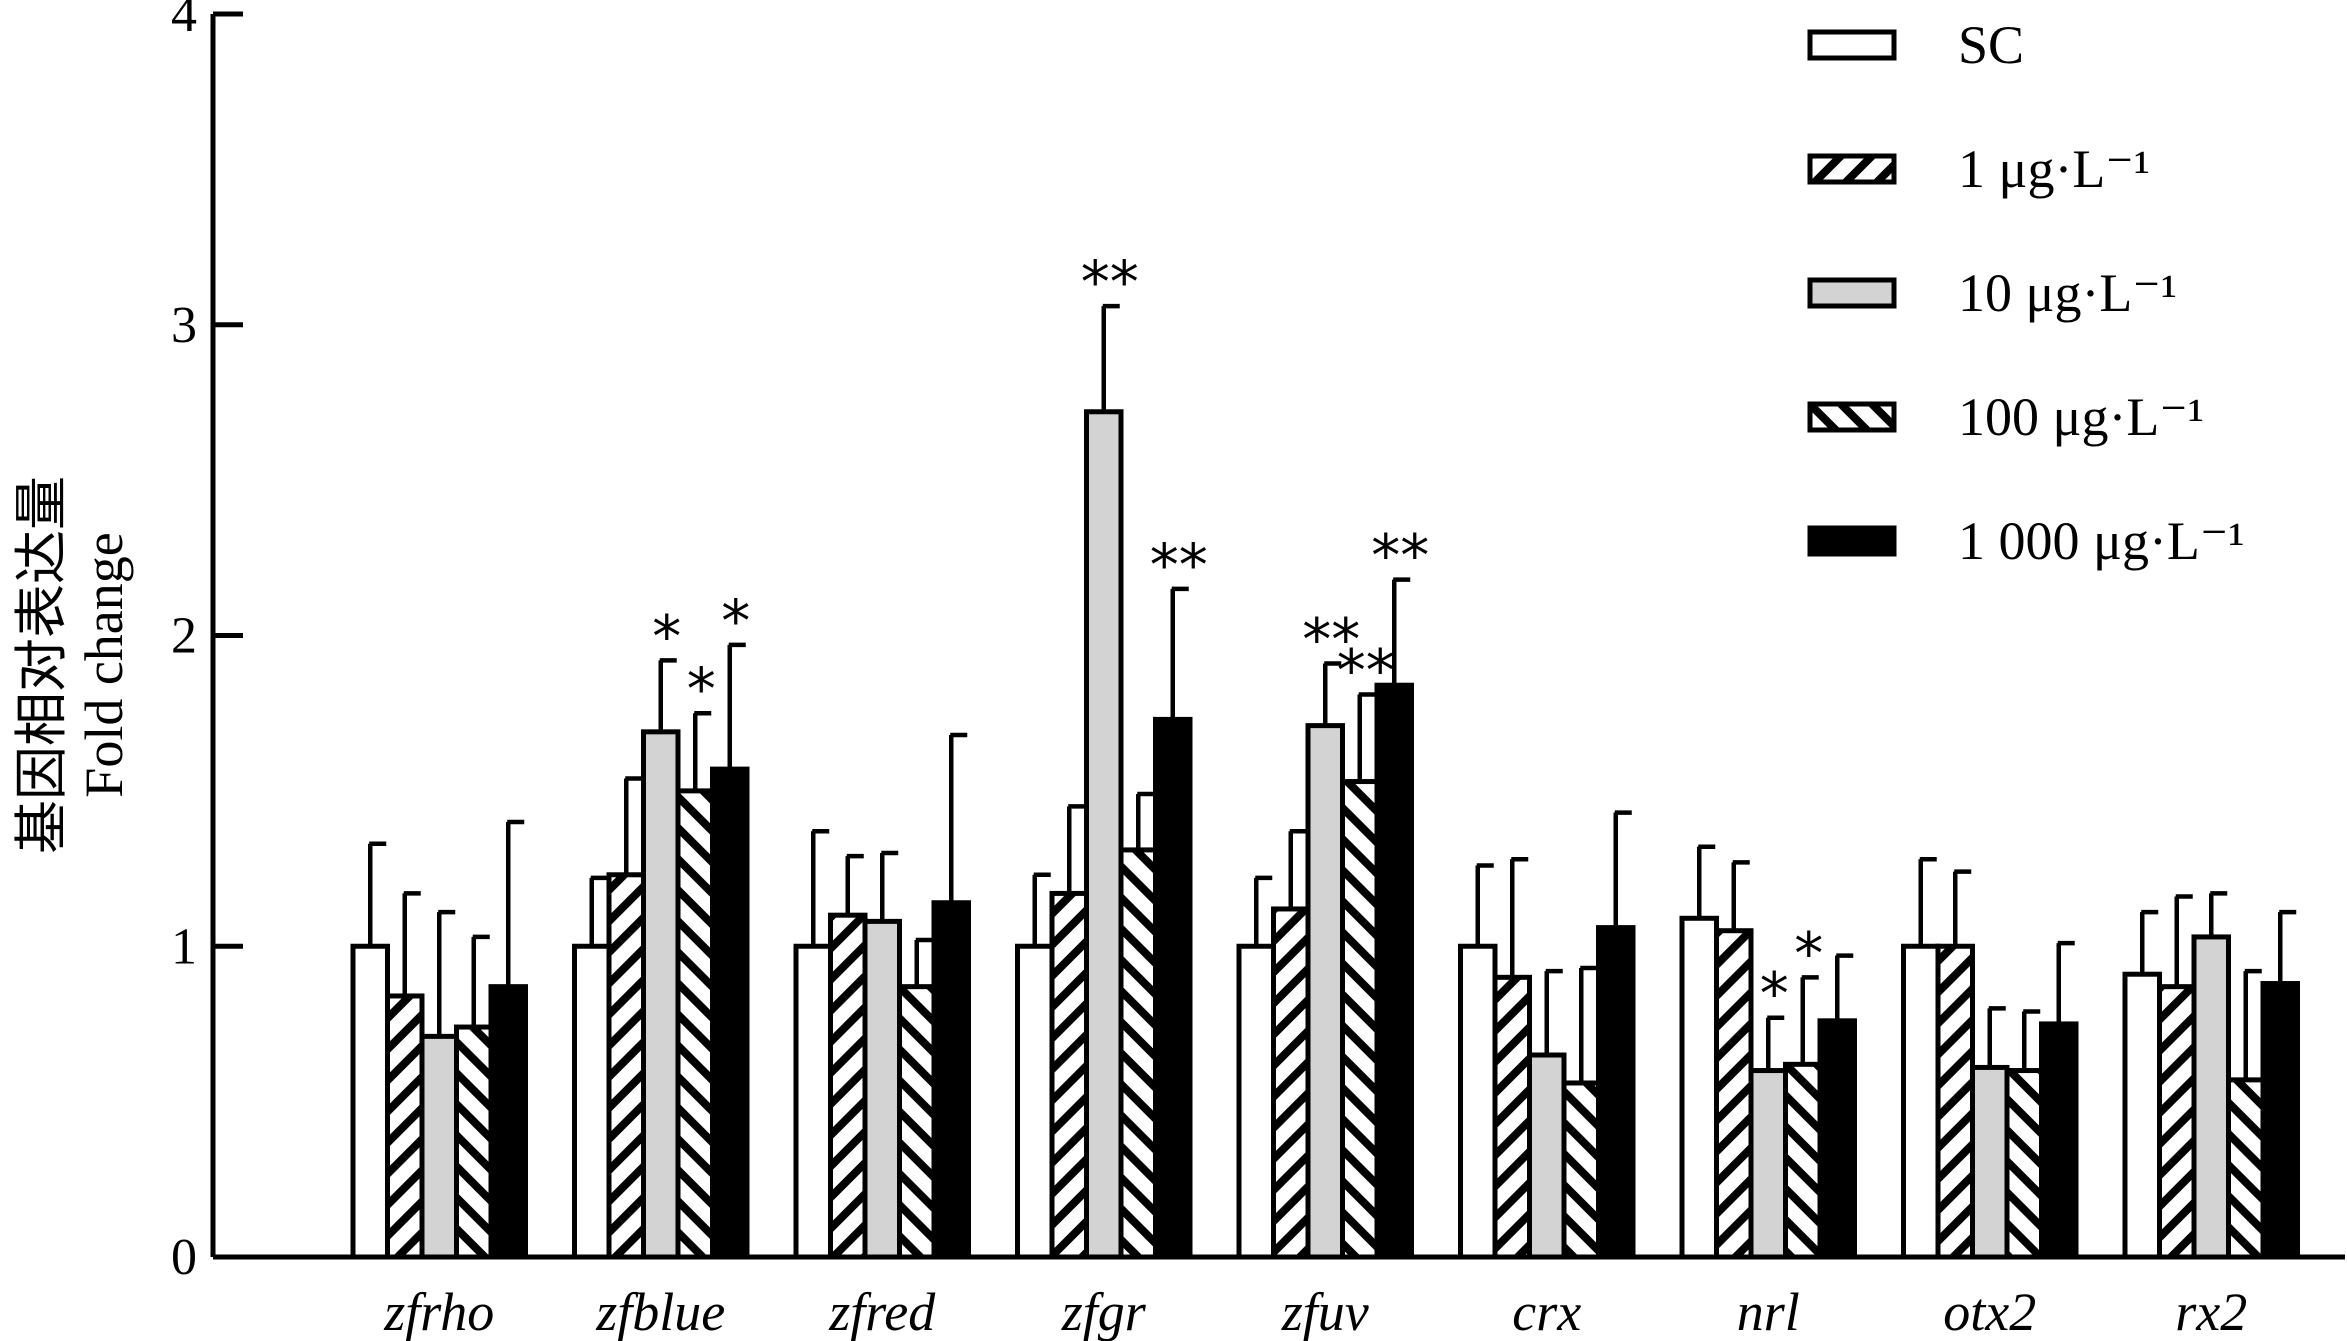 The height and width of the screenshot is (1341, 2347). What do you see at coordinates (184, 946) in the screenshot?
I see `y-tick-label: 1` at bounding box center [184, 946].